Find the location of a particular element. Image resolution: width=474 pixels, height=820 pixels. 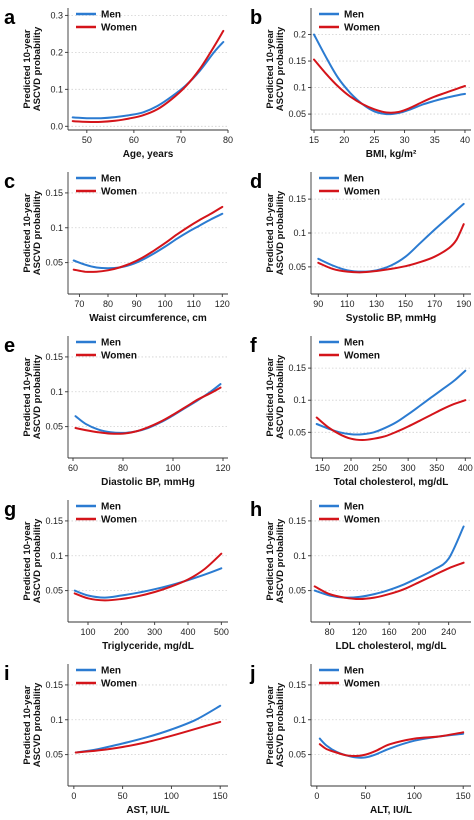

x-axis-label: Waist circumference, cm is located at coordinates (148, 318).